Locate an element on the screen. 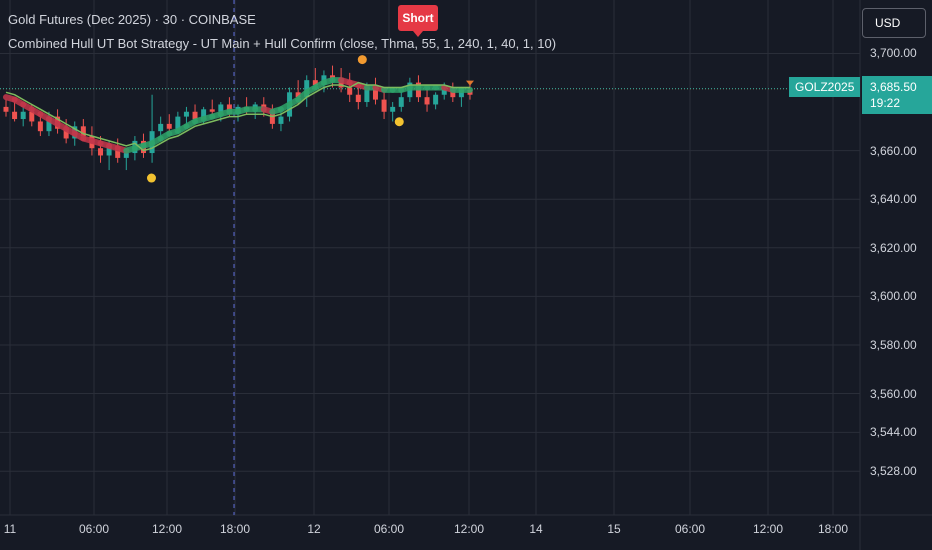  time-tick-label: 15 is located at coordinates (614, 529).